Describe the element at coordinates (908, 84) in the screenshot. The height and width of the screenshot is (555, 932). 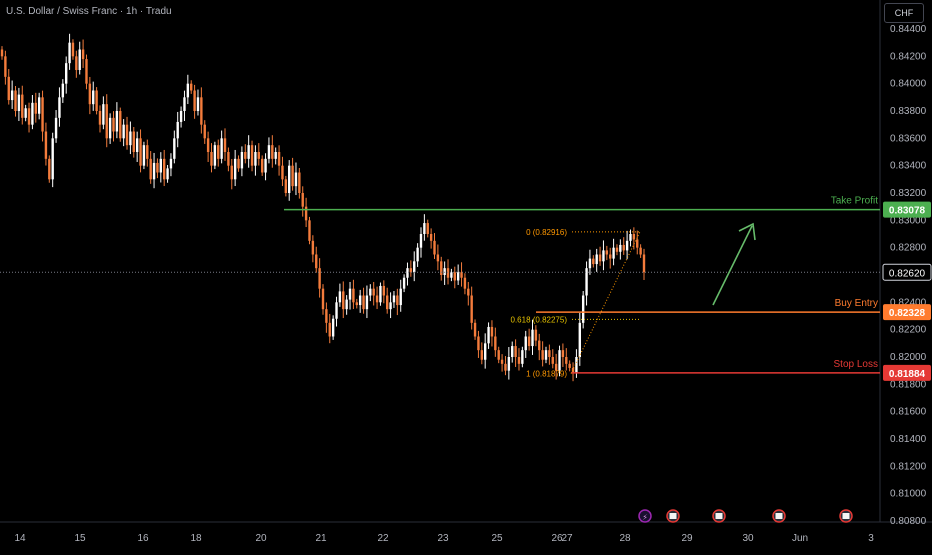
I see `y-tick-label: 0.84000` at that location.